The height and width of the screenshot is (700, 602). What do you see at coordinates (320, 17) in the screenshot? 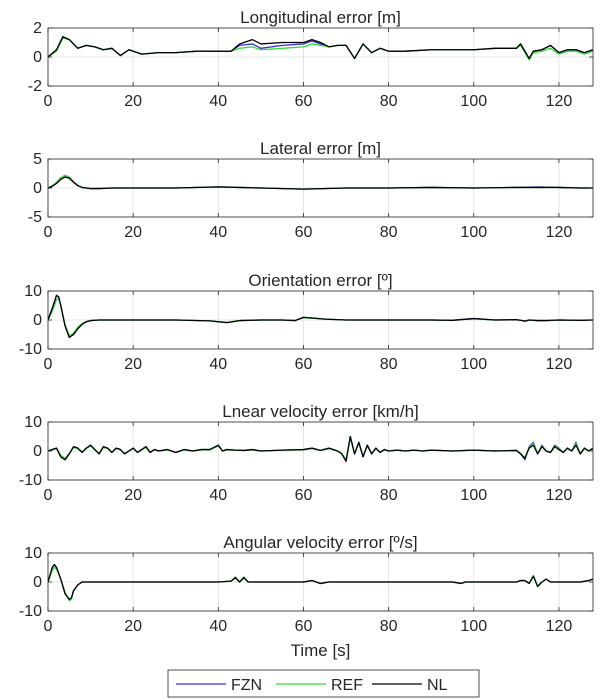
I see `subplot-title: Longitudinal error [m]` at bounding box center [320, 17].